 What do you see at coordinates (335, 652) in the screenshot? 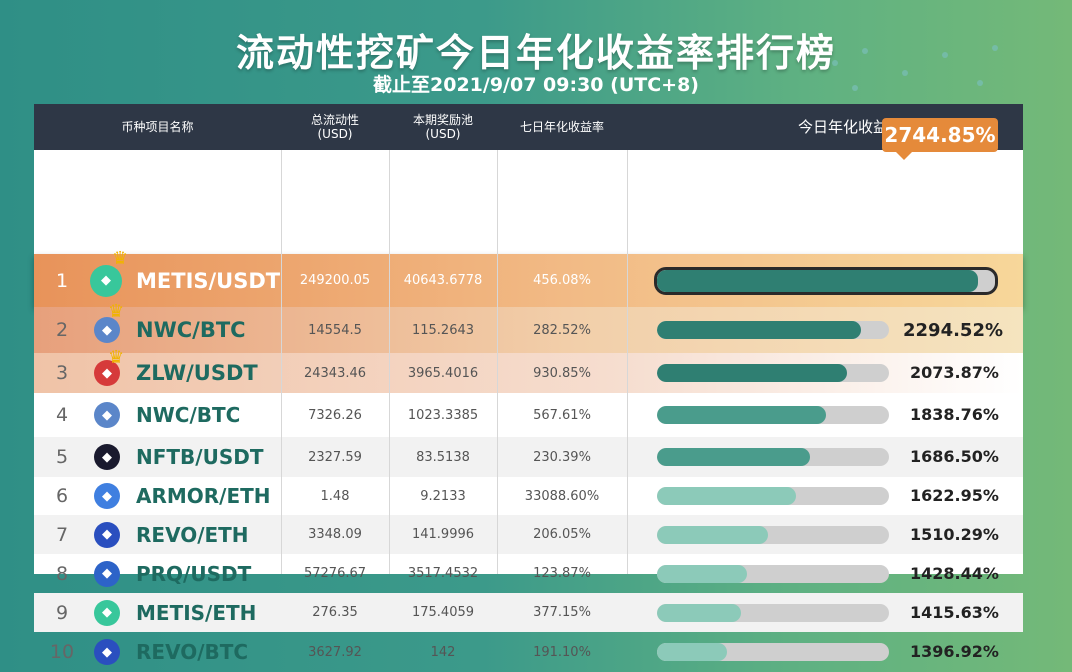
I see `liquidity-value: 3627.92` at bounding box center [335, 652].